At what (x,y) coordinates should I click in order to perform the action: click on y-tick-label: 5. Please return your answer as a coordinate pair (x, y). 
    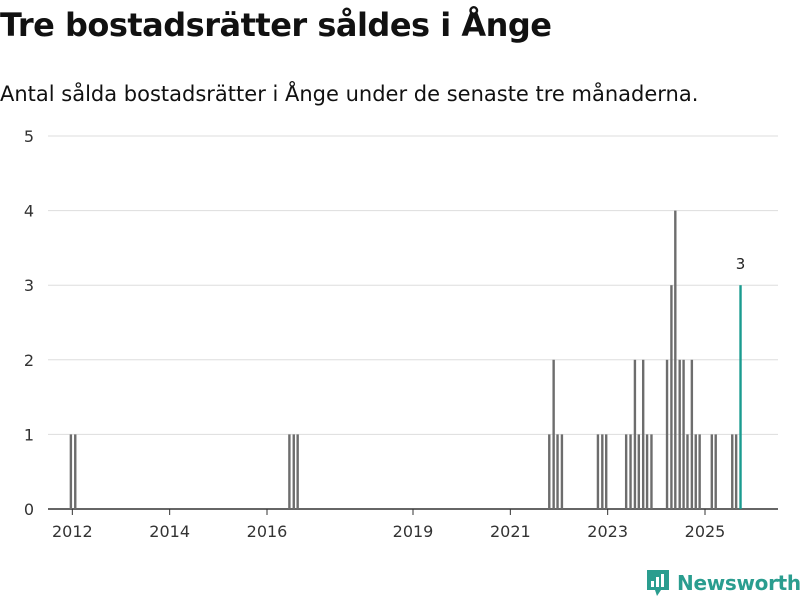
    Looking at the image, I should click on (29, 136).